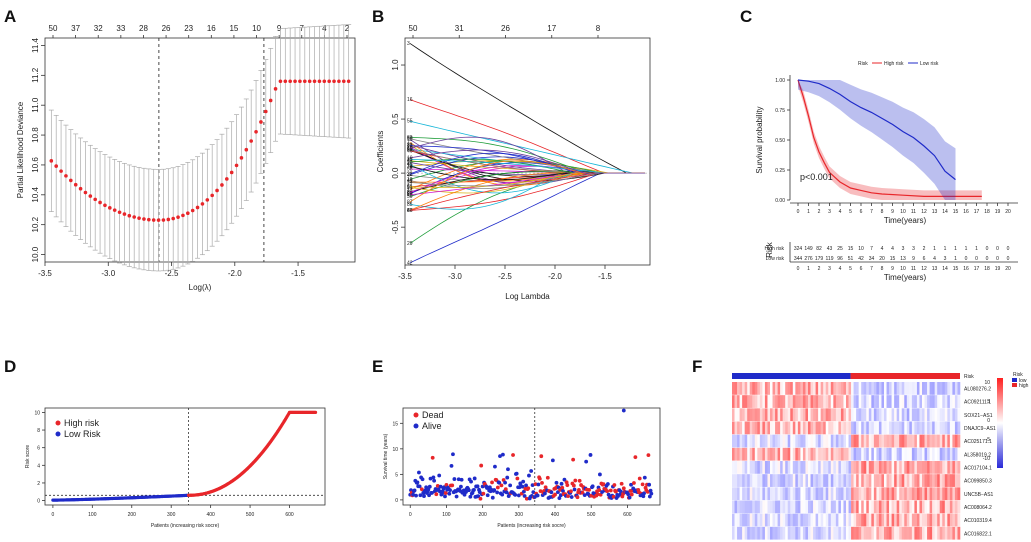  Describe the element at coordinates (410, 161) in the screenshot. I see `coefficient-index: 71` at that location.